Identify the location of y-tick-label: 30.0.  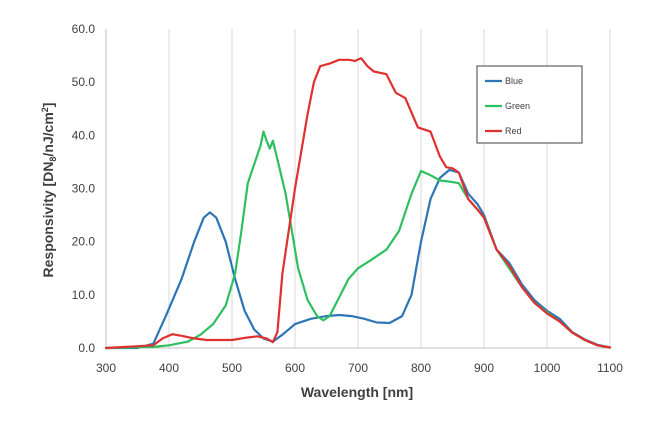
(84, 189).